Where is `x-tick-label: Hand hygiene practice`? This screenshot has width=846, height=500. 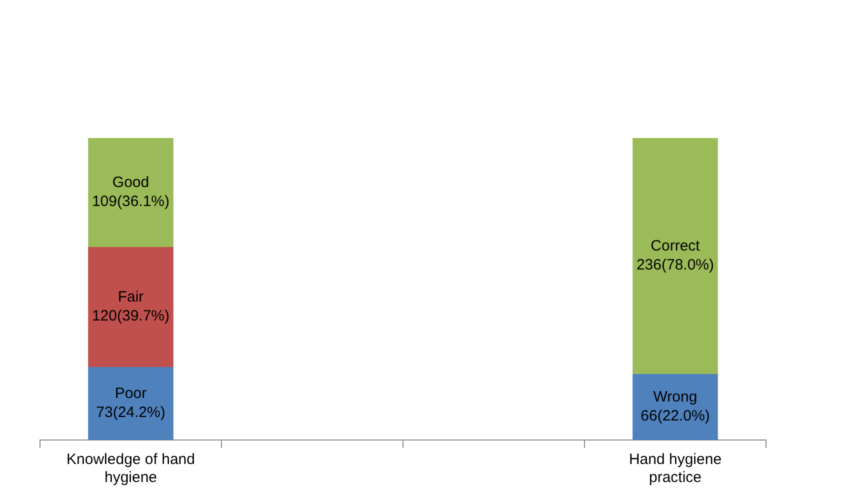
x-tick-label: Hand hygiene practice is located at coordinates (675, 468).